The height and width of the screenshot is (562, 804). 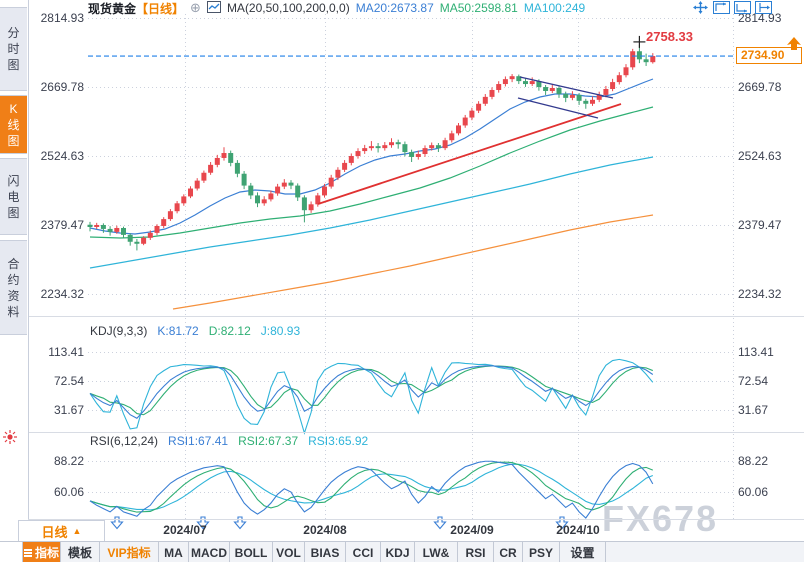 What do you see at coordinates (10, 439) in the screenshot?
I see `alert-icon` at bounding box center [10, 439].